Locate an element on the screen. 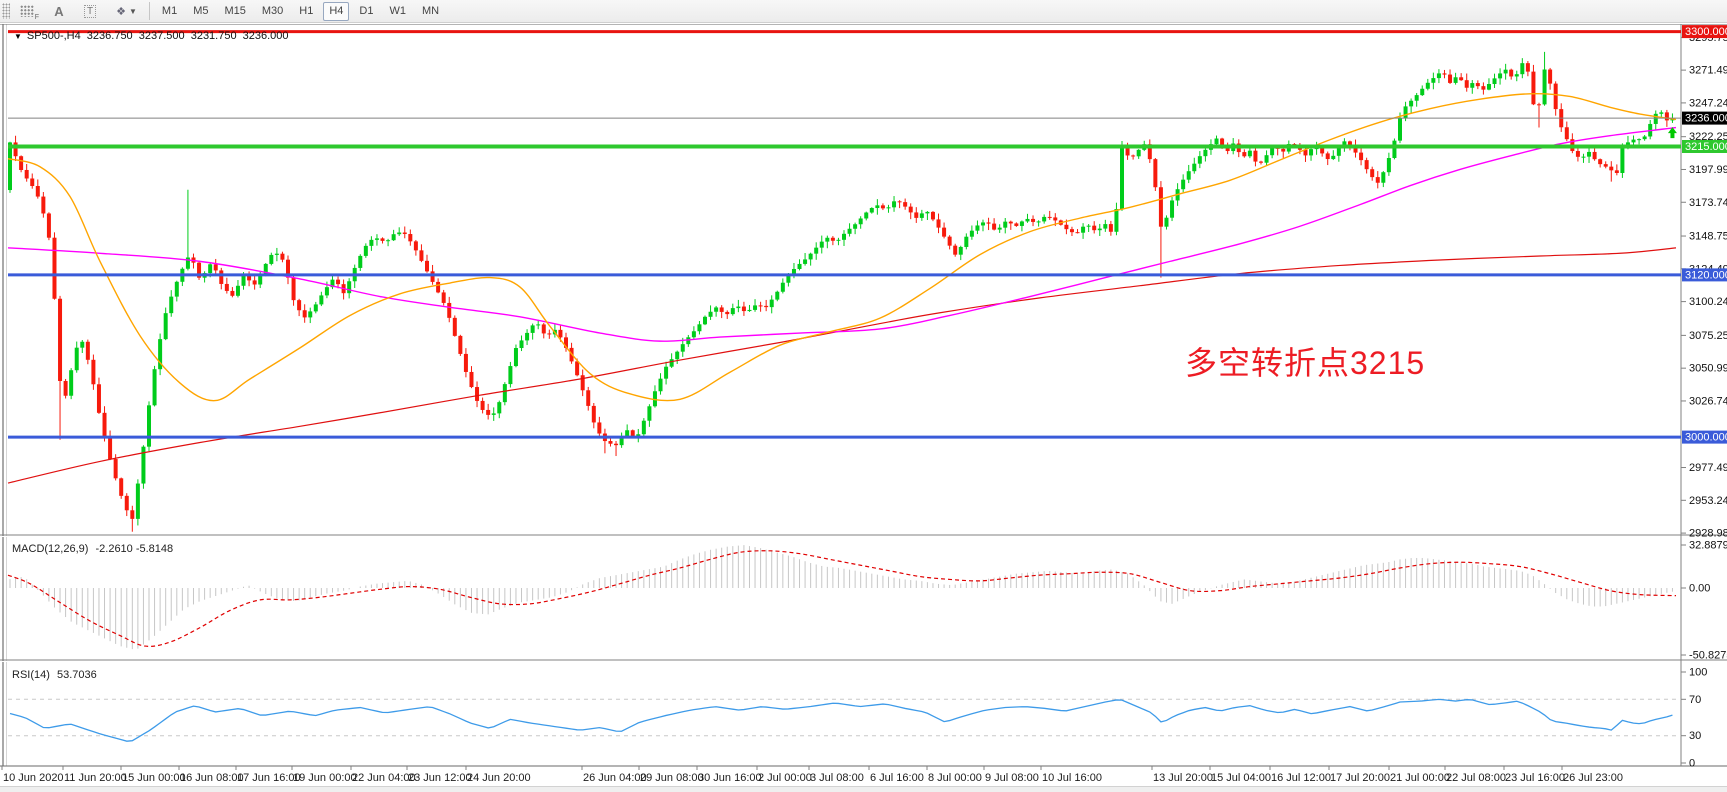 The image size is (1727, 792). svg-text: 3197.995 is located at coordinates (1708, 170).